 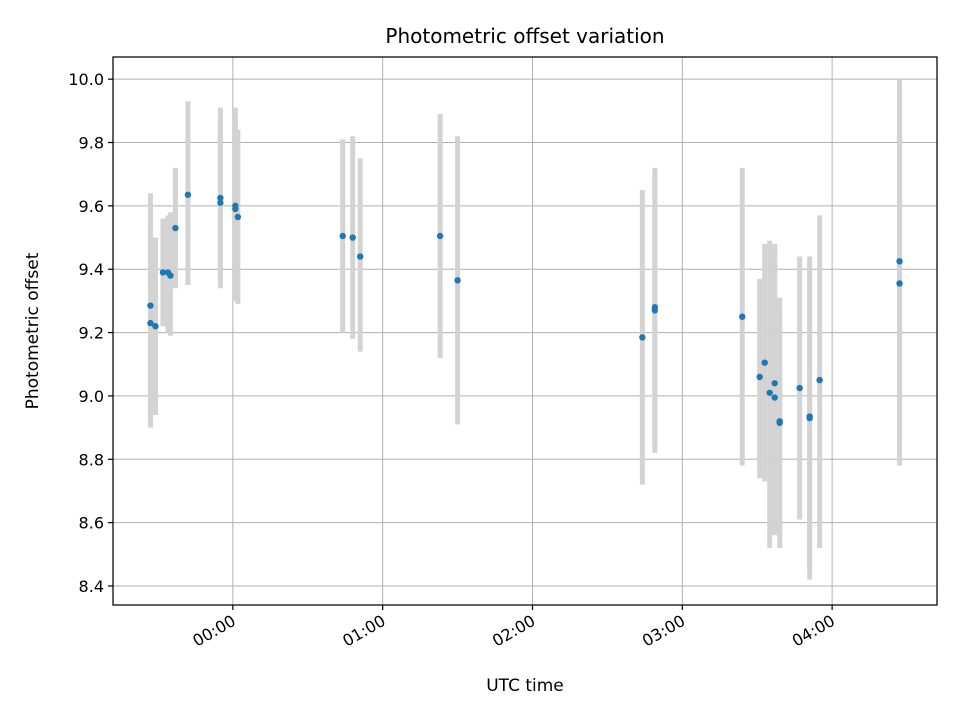 What do you see at coordinates (86, 79) in the screenshot?
I see `y-tick-label: 10.0` at bounding box center [86, 79].